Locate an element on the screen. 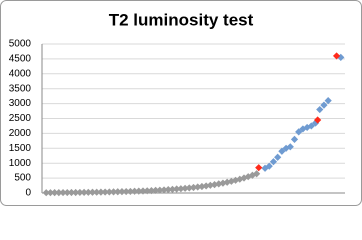 The height and width of the screenshot is (240, 362). y-tick-label: 4500 is located at coordinates (20, 59).